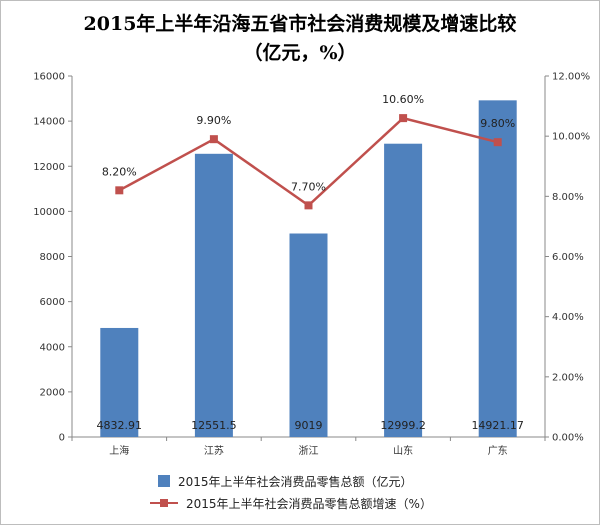 This screenshot has height=525, width=600. I want to click on growth-data-label: 9.90%, so click(213, 120).